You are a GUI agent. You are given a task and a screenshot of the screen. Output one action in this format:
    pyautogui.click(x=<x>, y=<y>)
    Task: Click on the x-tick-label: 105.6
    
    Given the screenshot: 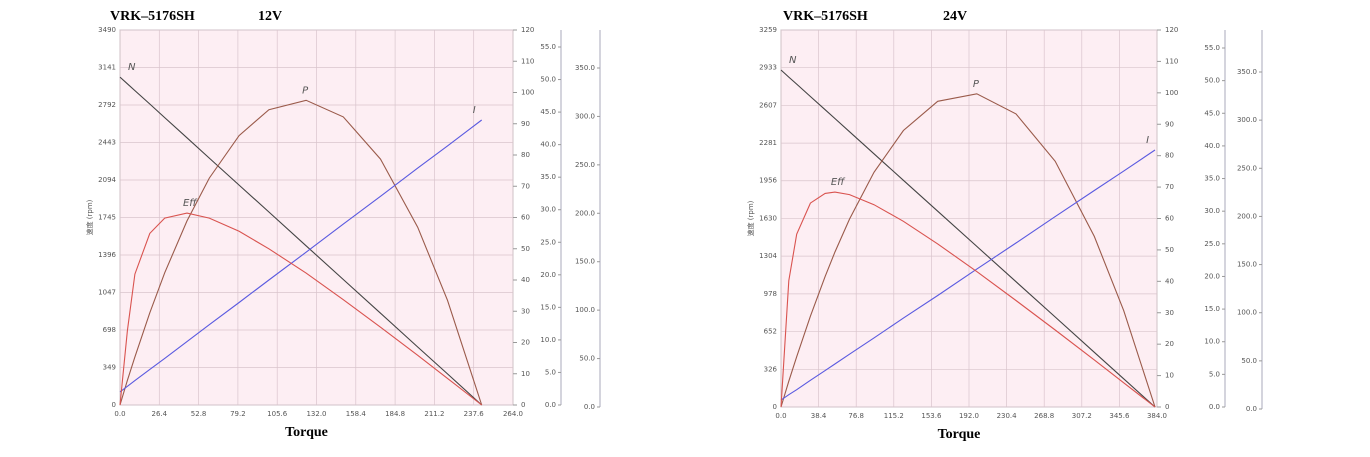 What is the action you would take?
    pyautogui.click(x=277, y=414)
    